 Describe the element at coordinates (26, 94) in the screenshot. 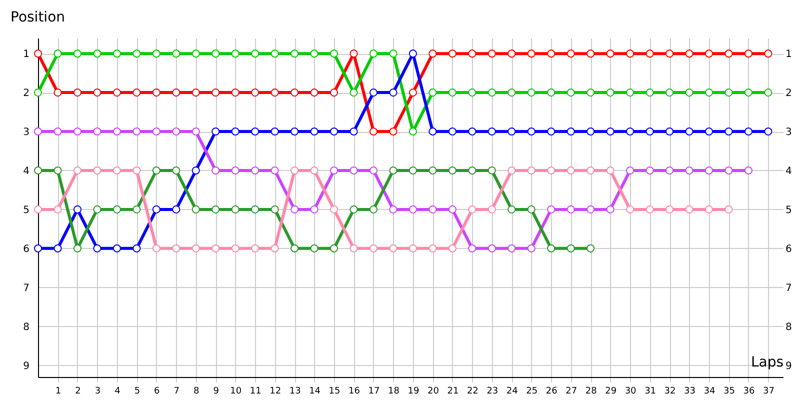

I see `y-tick-label: 2` at that location.